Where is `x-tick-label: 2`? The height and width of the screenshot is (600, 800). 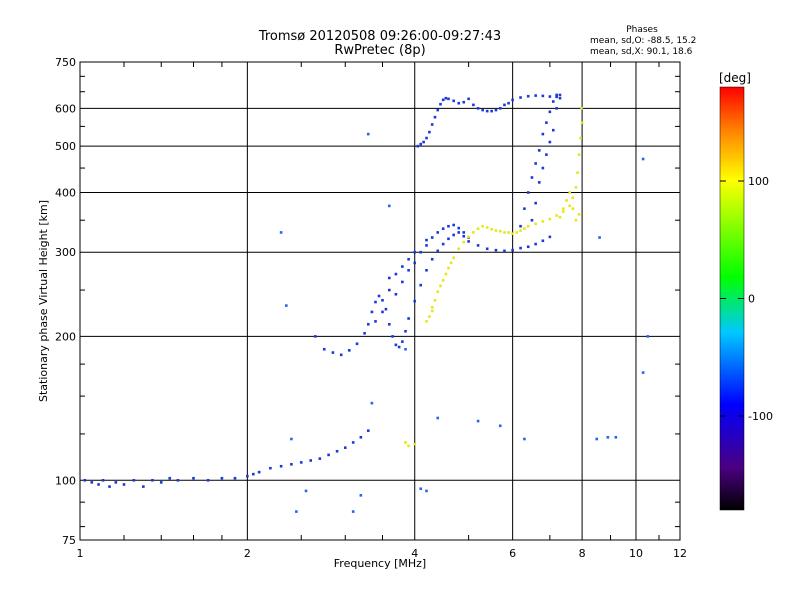 x-tick-label: 2 is located at coordinates (247, 553).